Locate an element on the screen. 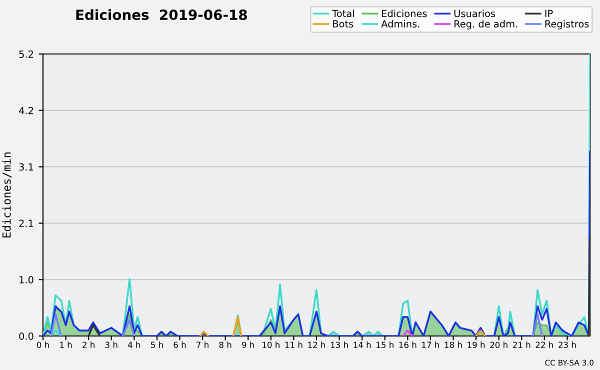 This screenshot has height=370, width=600. x-tick-label: 13 h is located at coordinates (339, 345).